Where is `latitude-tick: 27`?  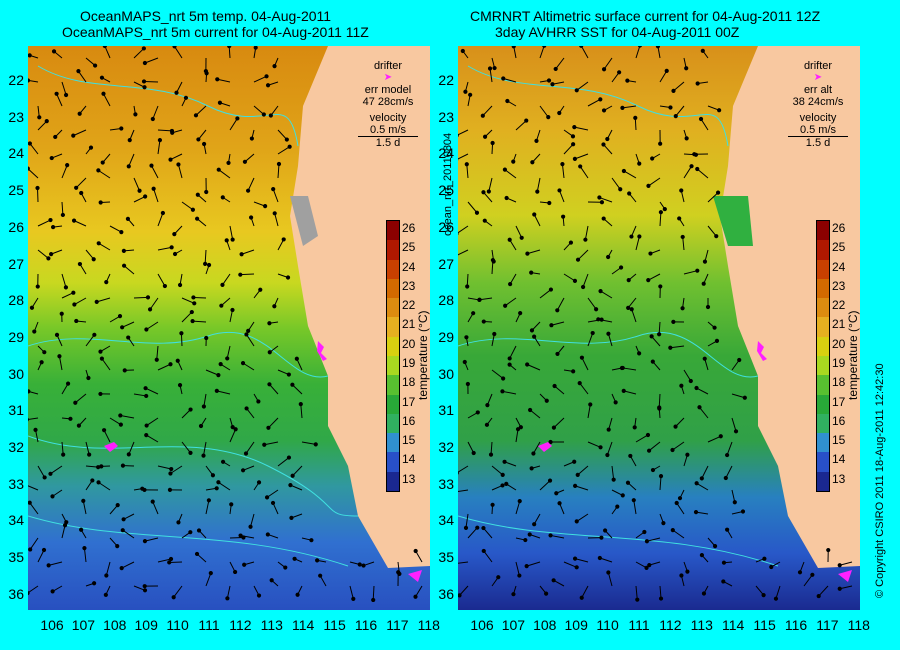 latitude-tick: 27 is located at coordinates (16, 263).